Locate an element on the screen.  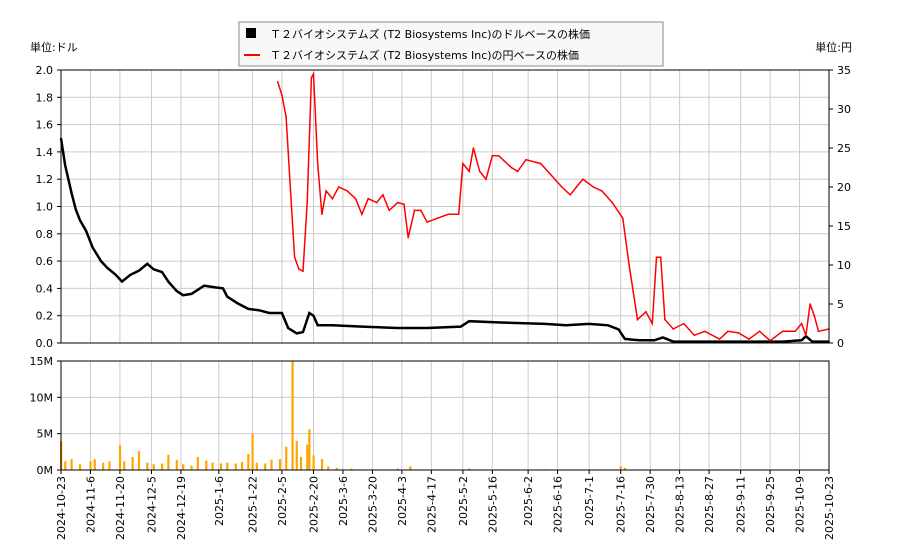
y-tick-label: 1.6 is located at coordinates (45, 125).